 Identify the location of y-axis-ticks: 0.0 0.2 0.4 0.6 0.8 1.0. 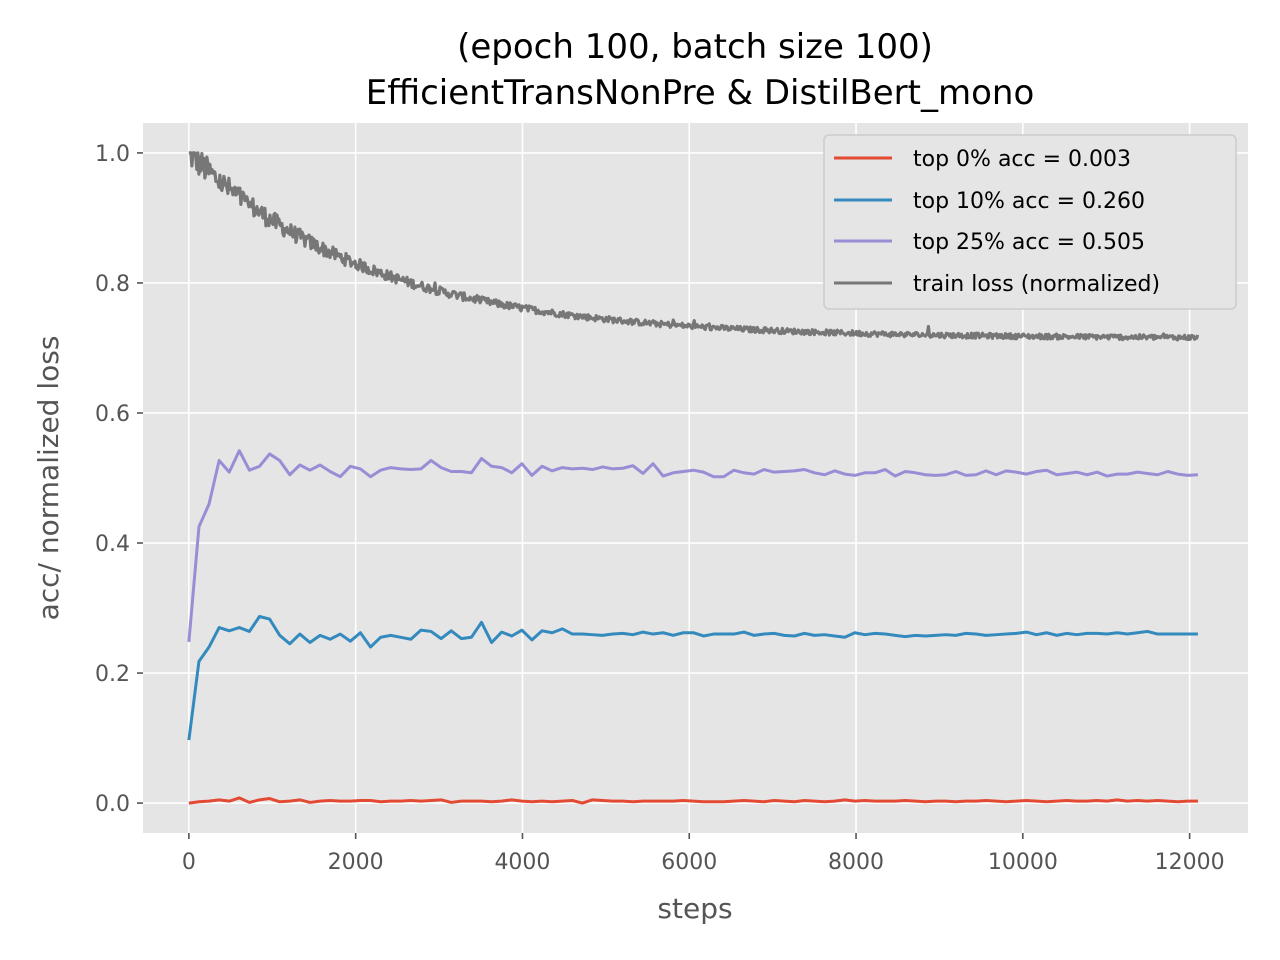
(119, 479).